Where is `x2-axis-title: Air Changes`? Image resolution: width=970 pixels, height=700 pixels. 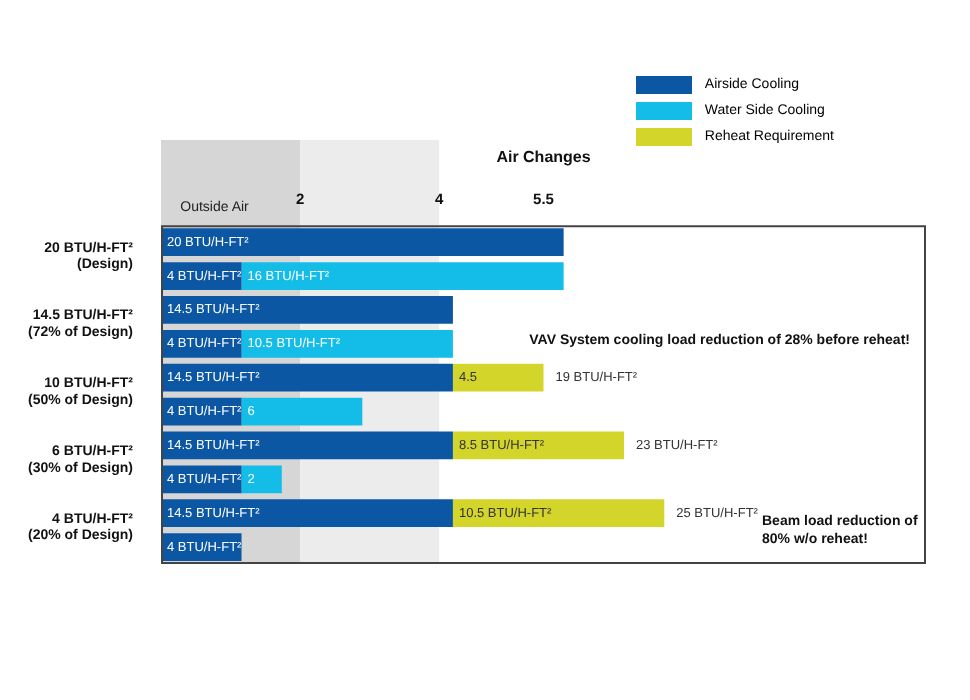
x2-axis-title: Air Changes is located at coordinates (544, 157).